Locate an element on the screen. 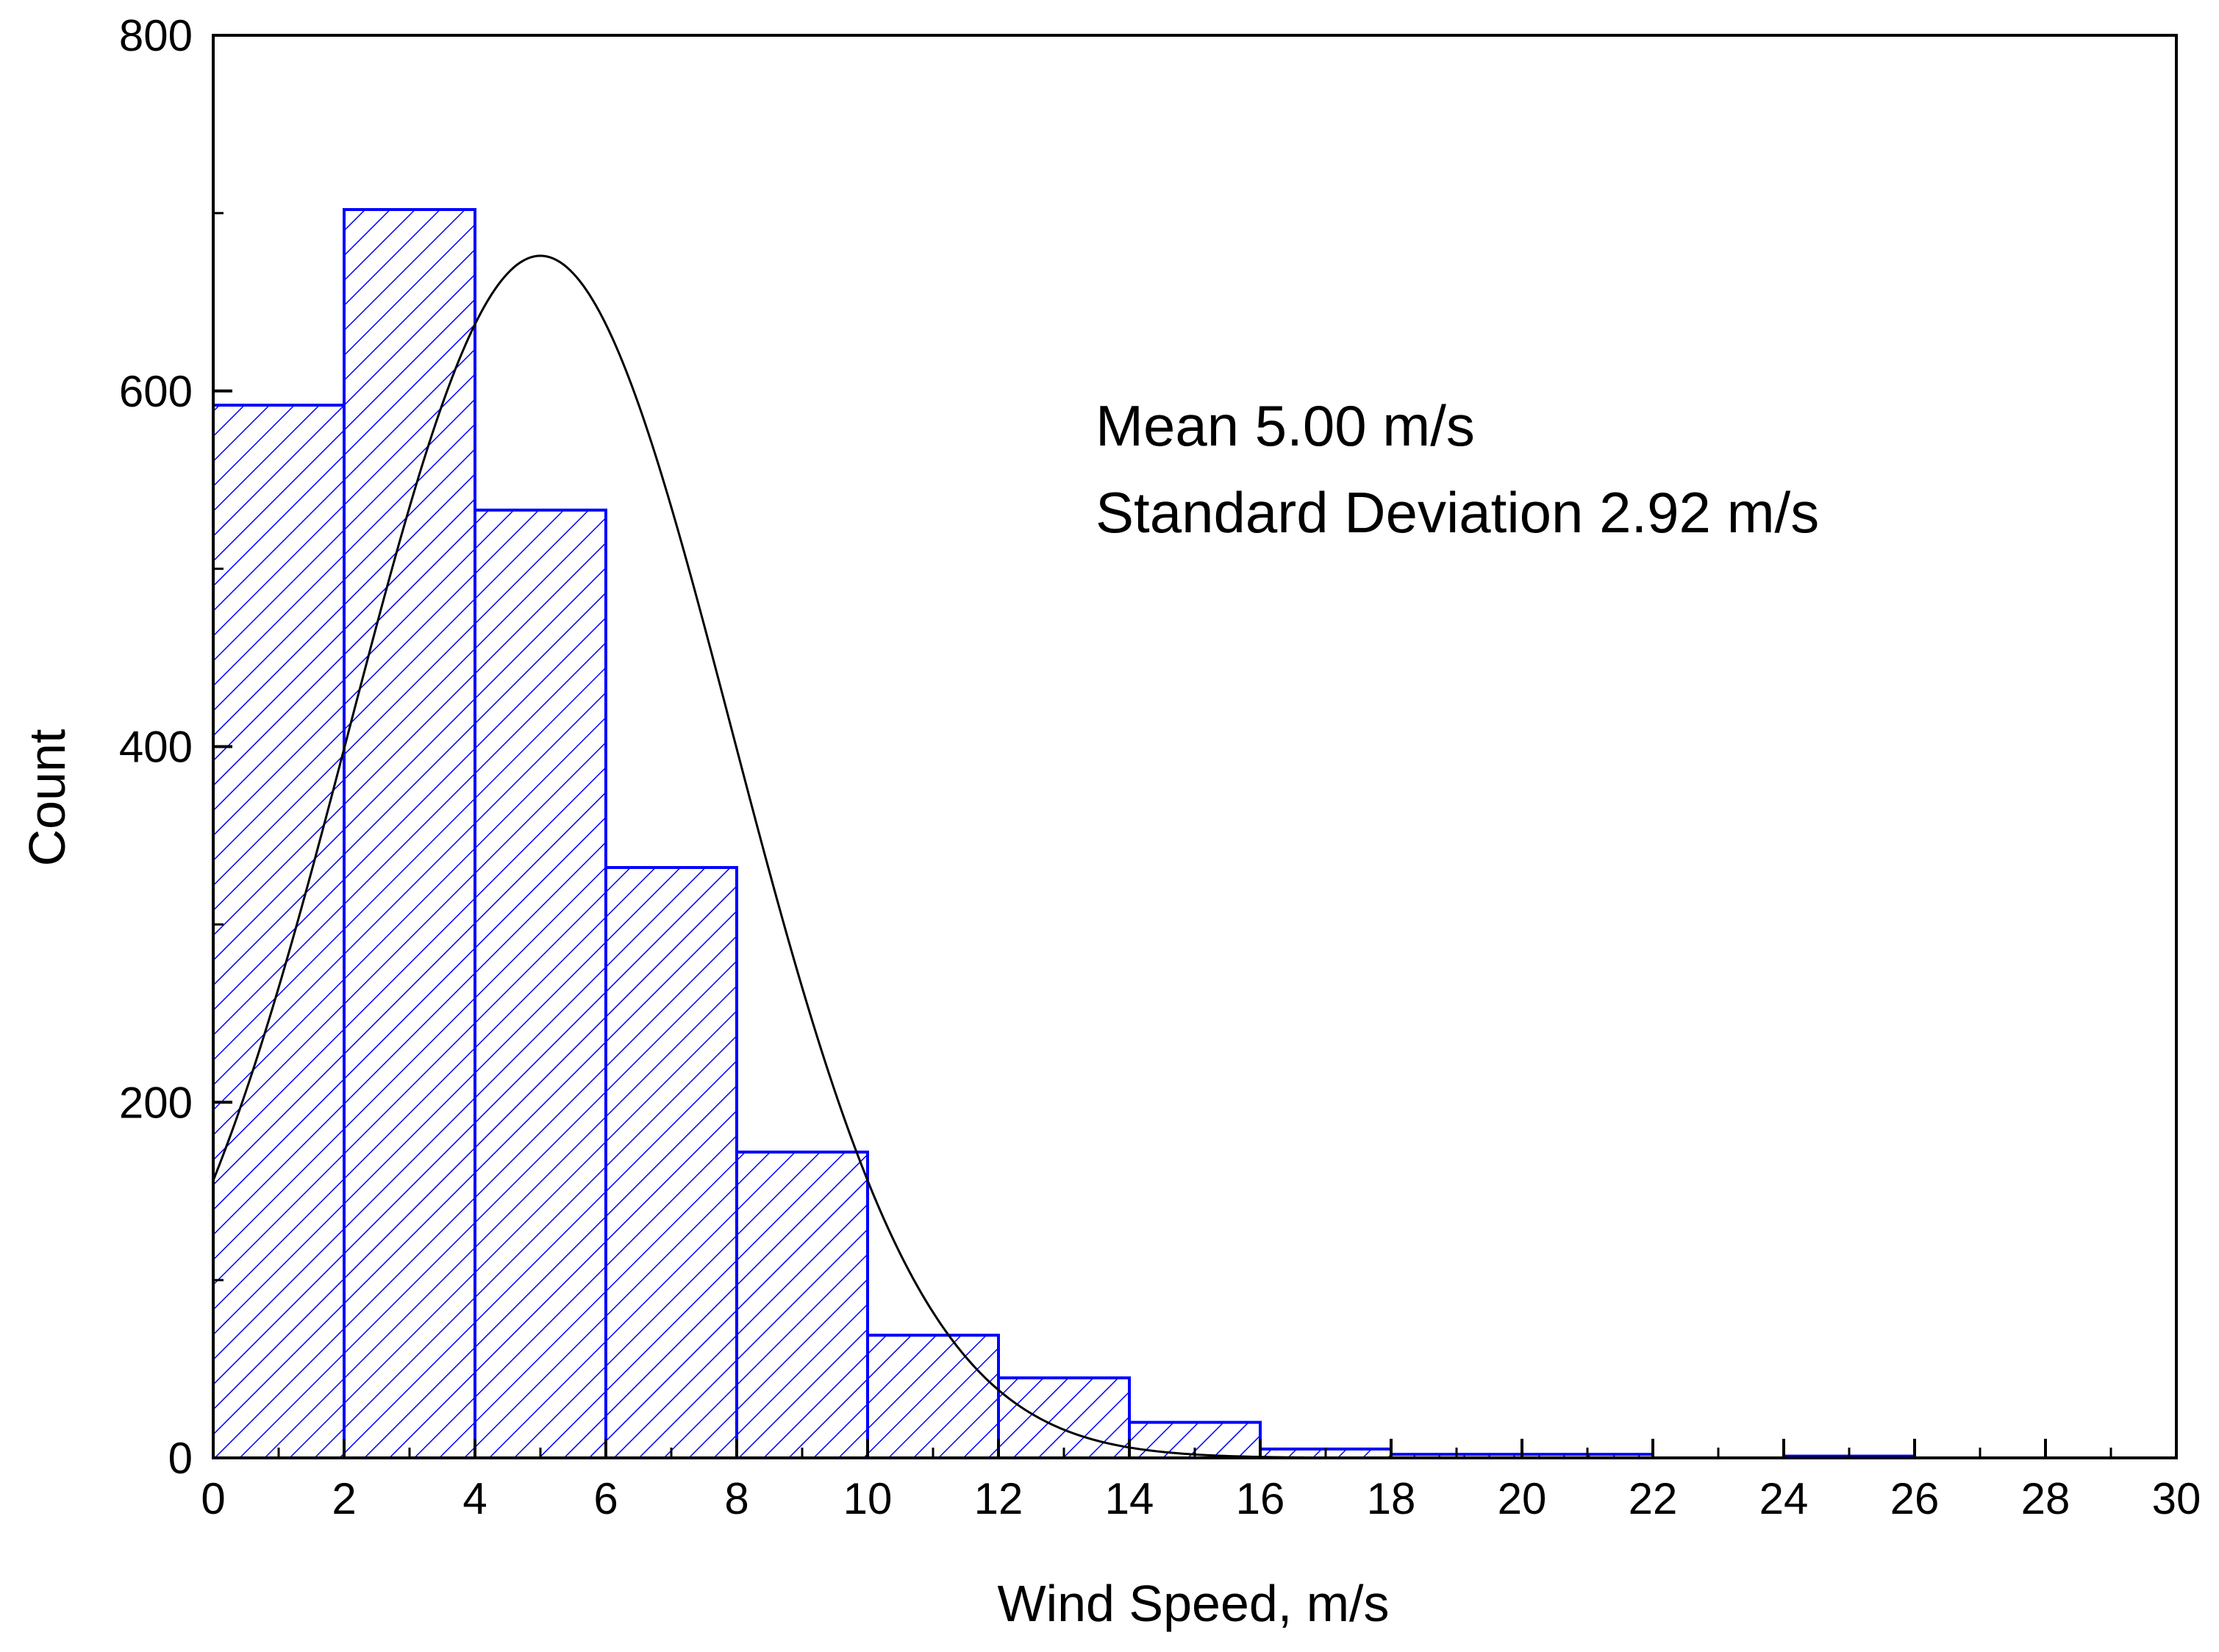  x-axis-title: Wind Speed, m/s is located at coordinates (1194, 1603).